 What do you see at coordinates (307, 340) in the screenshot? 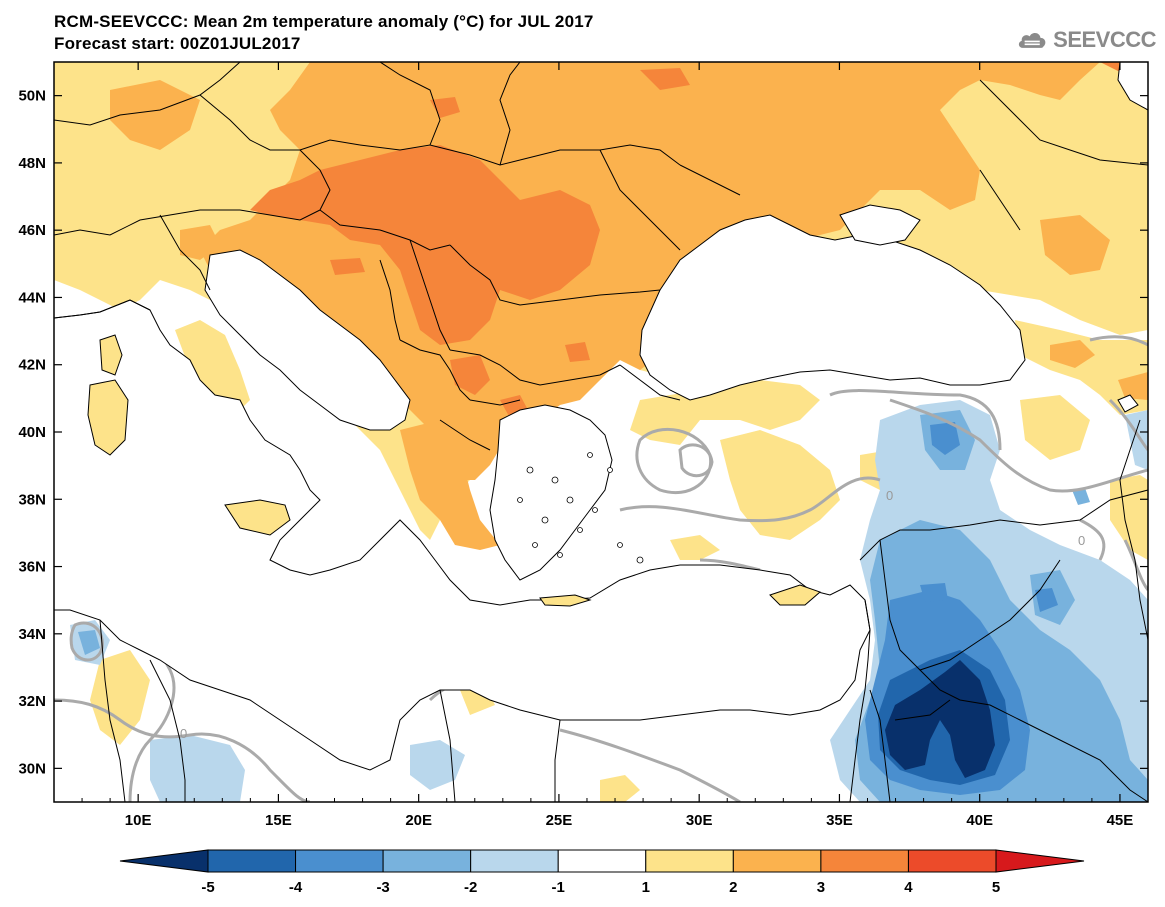
I see `adriatic-sea` at bounding box center [307, 340].